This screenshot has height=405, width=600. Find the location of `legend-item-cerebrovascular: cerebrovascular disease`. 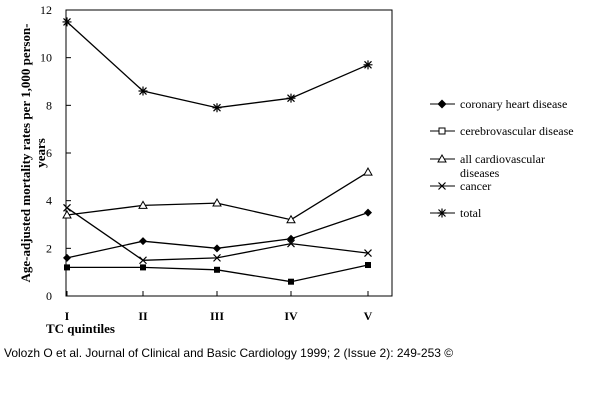

legend-item-cerebrovascular: cerebrovascular disease is located at coordinates (502, 131).